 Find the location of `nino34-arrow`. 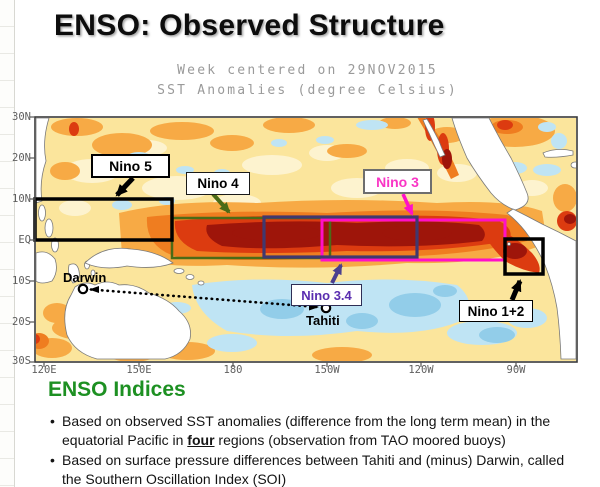

nino34-arrow is located at coordinates (336, 273).